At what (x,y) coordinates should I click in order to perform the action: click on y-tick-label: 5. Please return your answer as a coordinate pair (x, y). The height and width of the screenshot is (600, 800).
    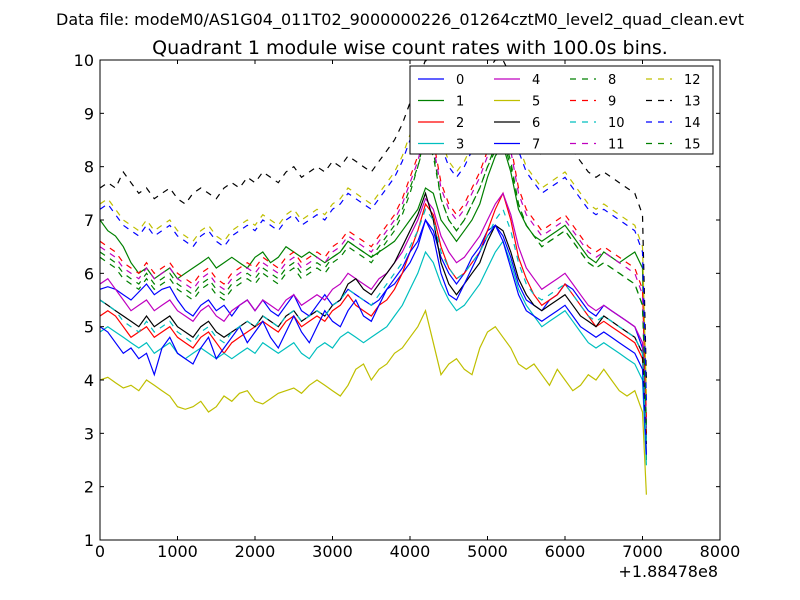
    Looking at the image, I should click on (89, 327).